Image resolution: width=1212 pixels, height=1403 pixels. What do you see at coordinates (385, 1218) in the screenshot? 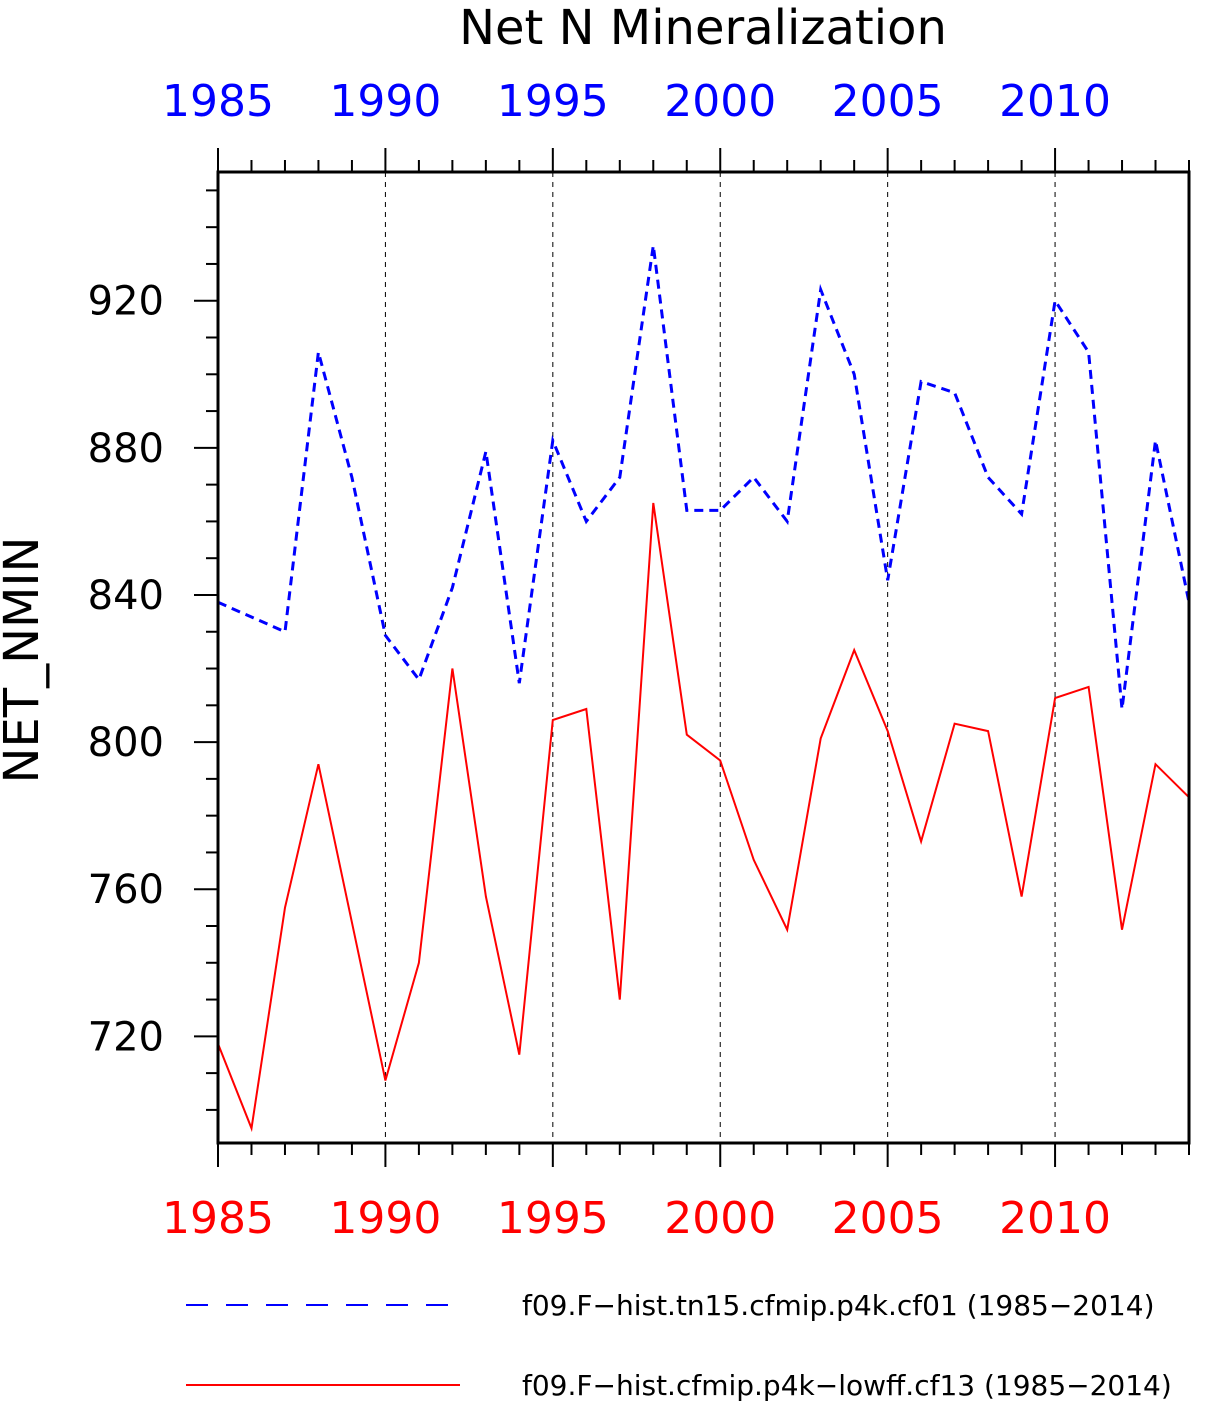
I see `x-tick-label-bottom-1990: 1990` at bounding box center [385, 1218].